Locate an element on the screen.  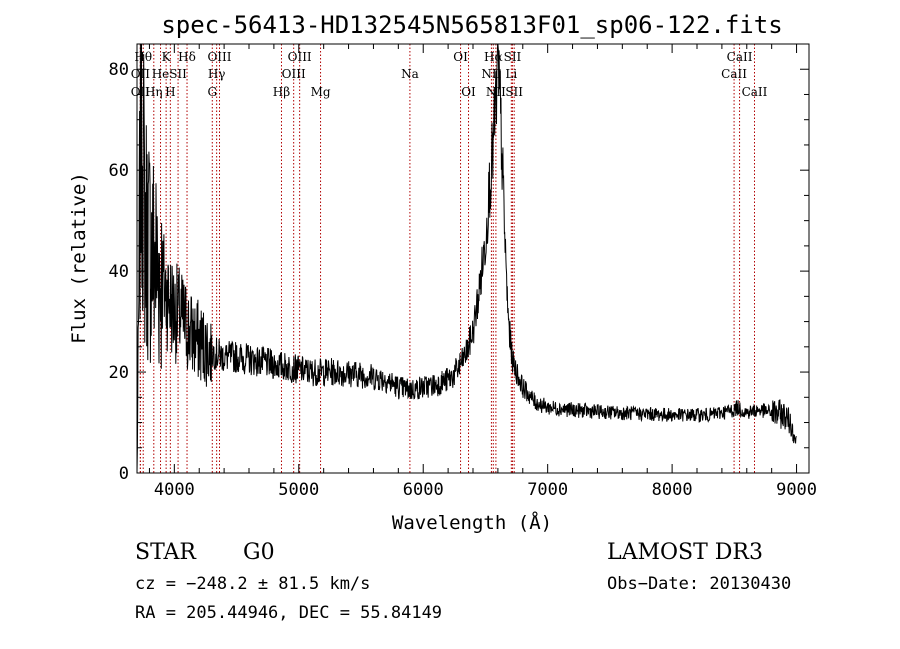
line-label-li-23: Li is located at coordinates (511, 74).